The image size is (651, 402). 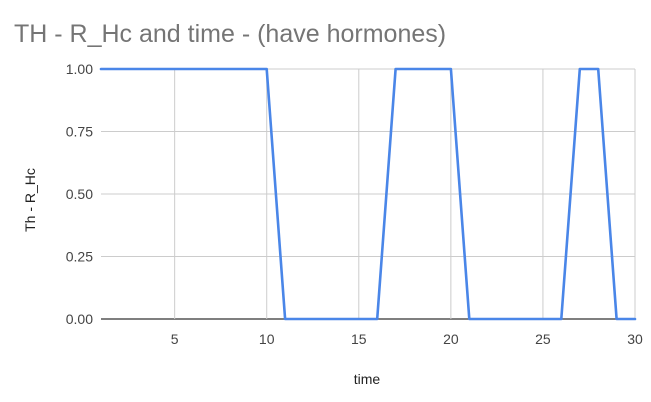 I want to click on x-tick-label: 5, so click(x=175, y=339).